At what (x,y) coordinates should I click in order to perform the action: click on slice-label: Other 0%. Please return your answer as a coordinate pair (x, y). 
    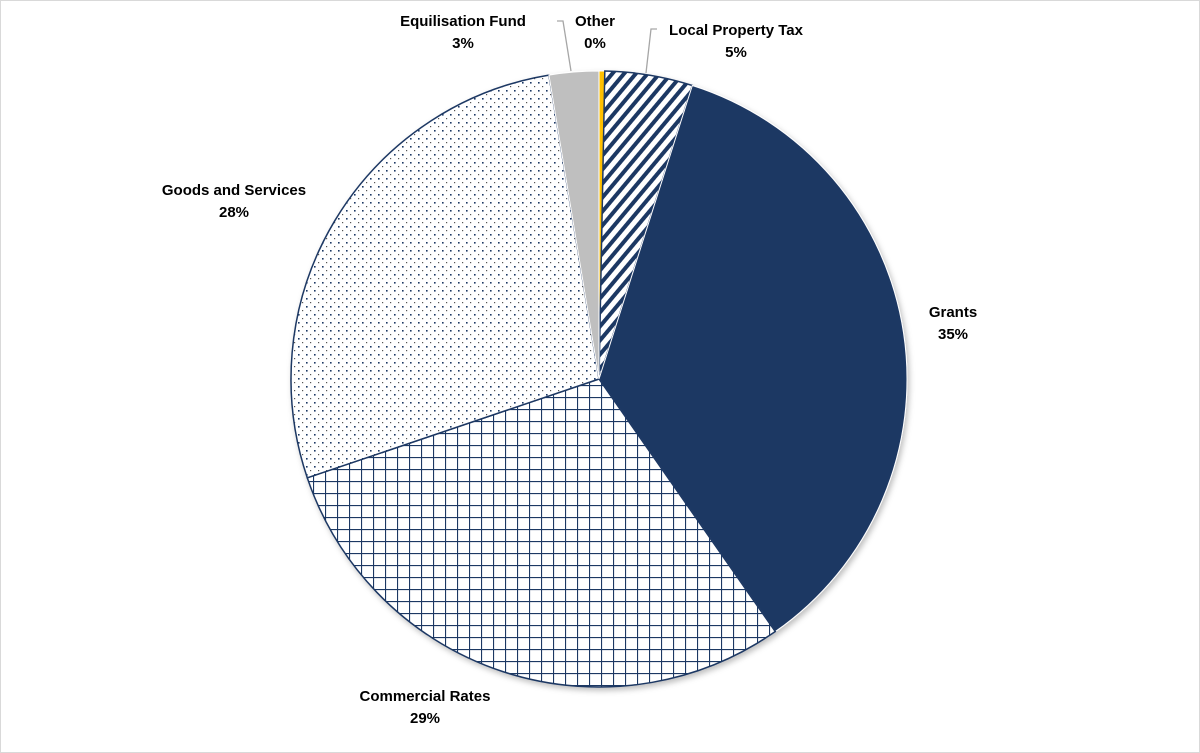
    Looking at the image, I should click on (595, 32).